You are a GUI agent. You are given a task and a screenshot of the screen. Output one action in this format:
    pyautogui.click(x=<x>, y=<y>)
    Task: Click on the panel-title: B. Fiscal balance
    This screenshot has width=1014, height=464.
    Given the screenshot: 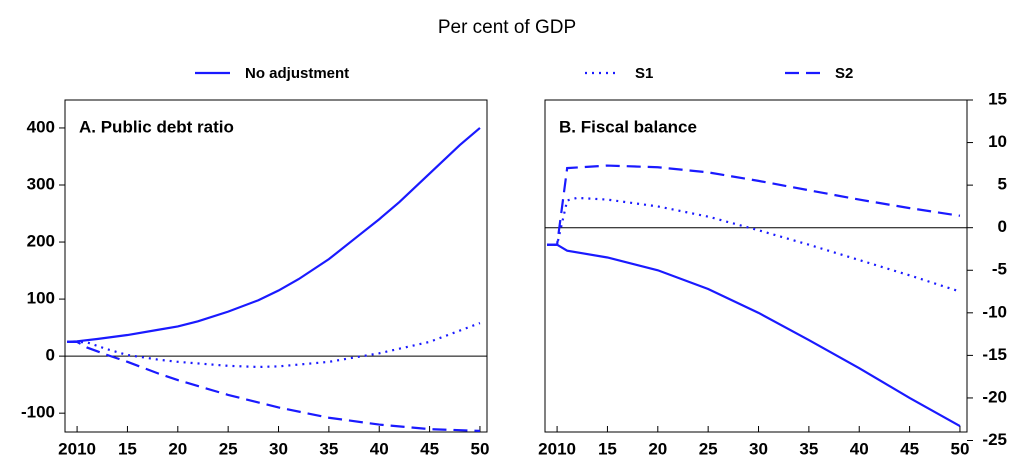 What is the action you would take?
    pyautogui.click(x=628, y=126)
    